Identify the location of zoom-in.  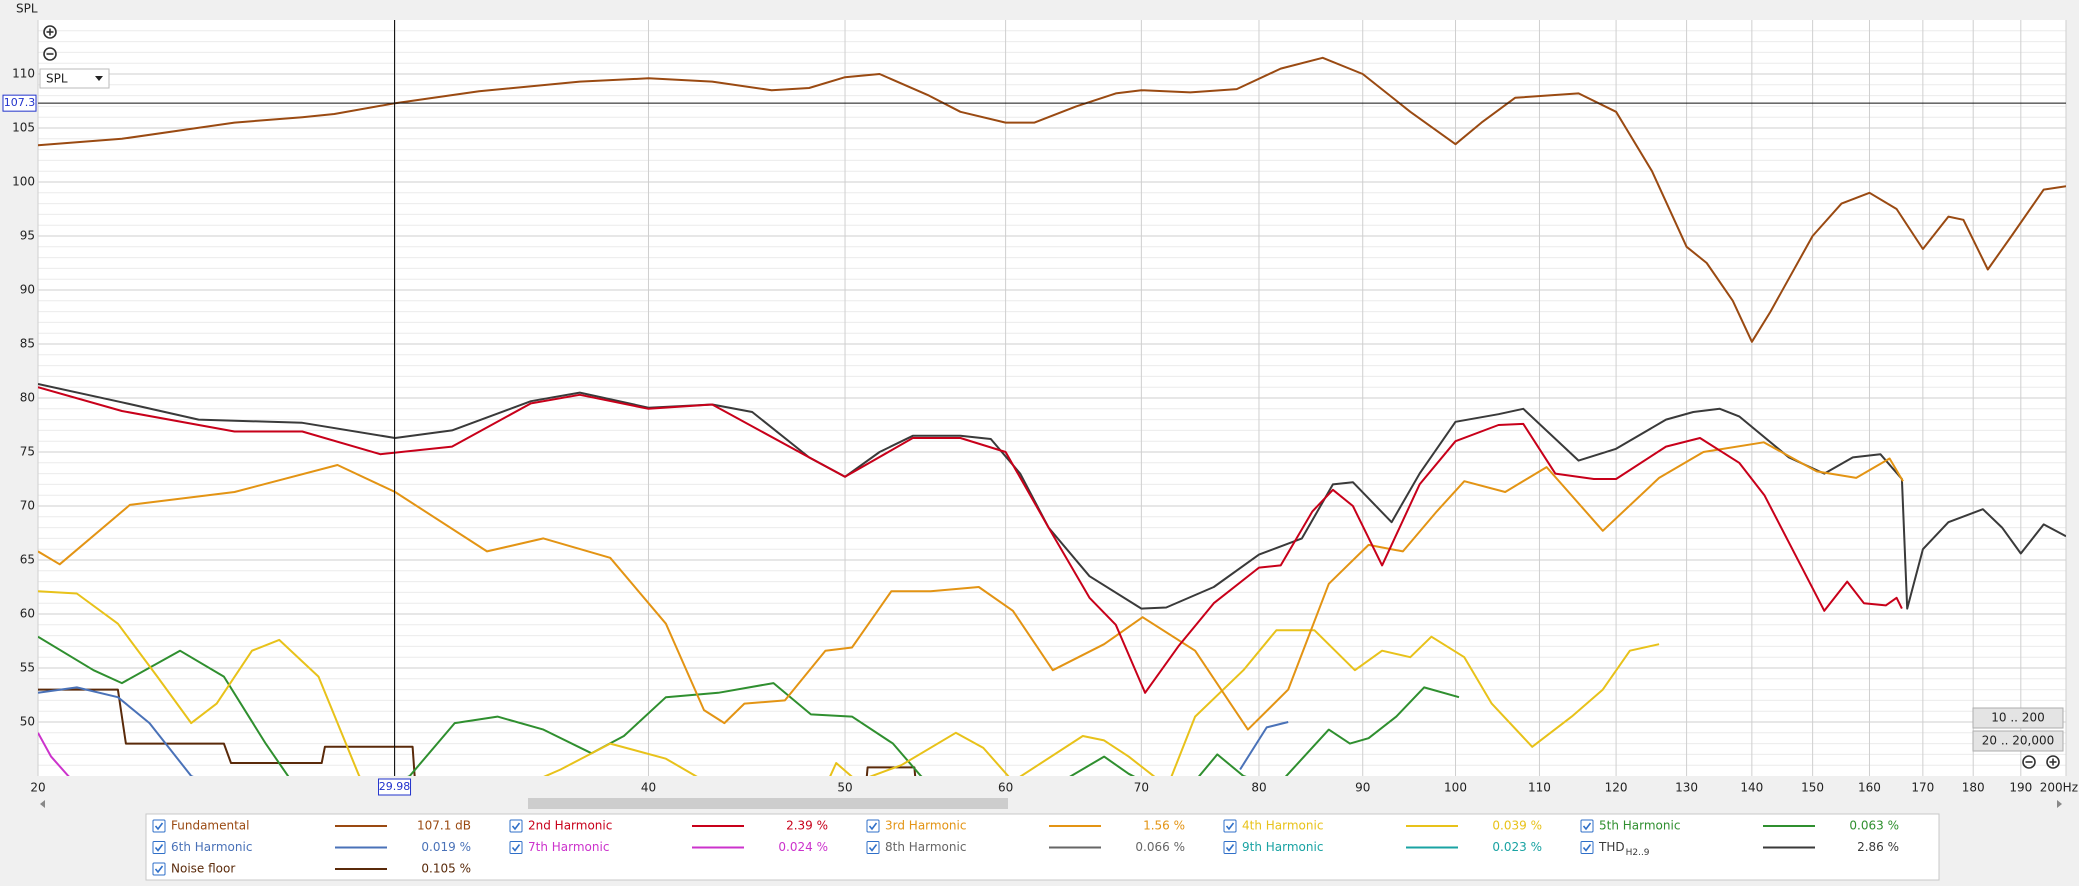
(50, 32).